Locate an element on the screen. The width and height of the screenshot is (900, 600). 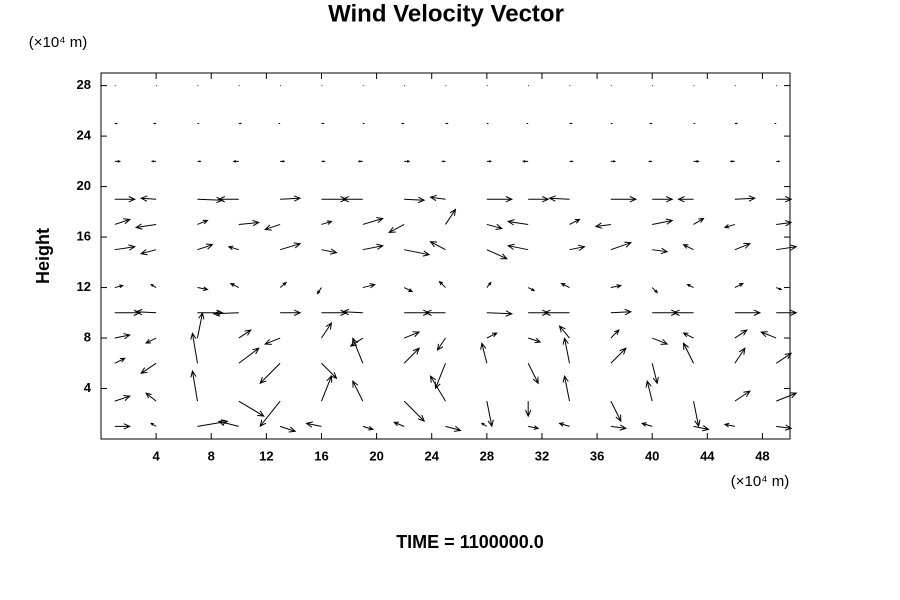
x-tick-label: 28 is located at coordinates (487, 455).